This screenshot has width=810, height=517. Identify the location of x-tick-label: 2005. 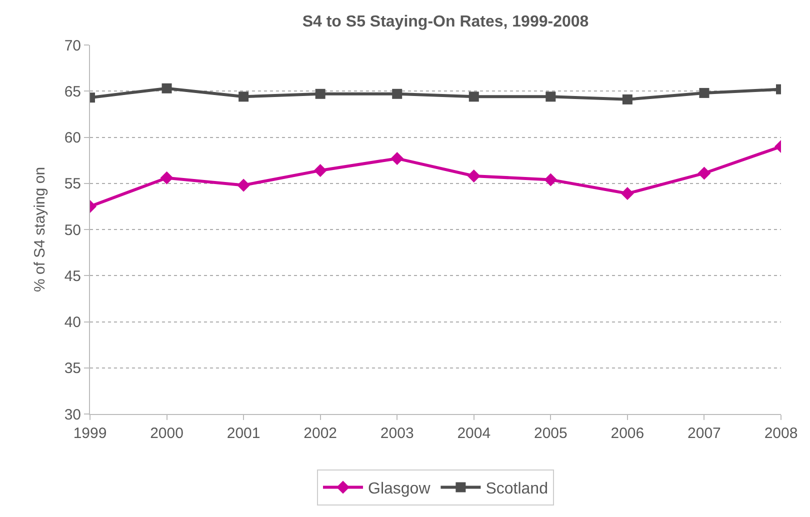
(551, 433).